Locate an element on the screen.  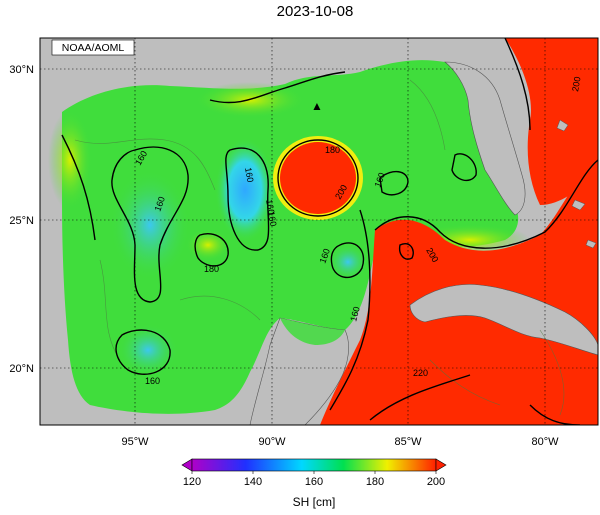
contour-label: 200 is located at coordinates (576, 84).